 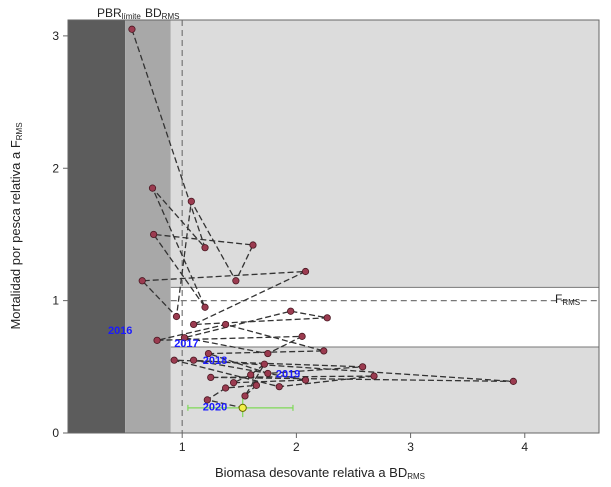 What do you see at coordinates (524, 447) in the screenshot?
I see `x-tick-label: 4` at bounding box center [524, 447].